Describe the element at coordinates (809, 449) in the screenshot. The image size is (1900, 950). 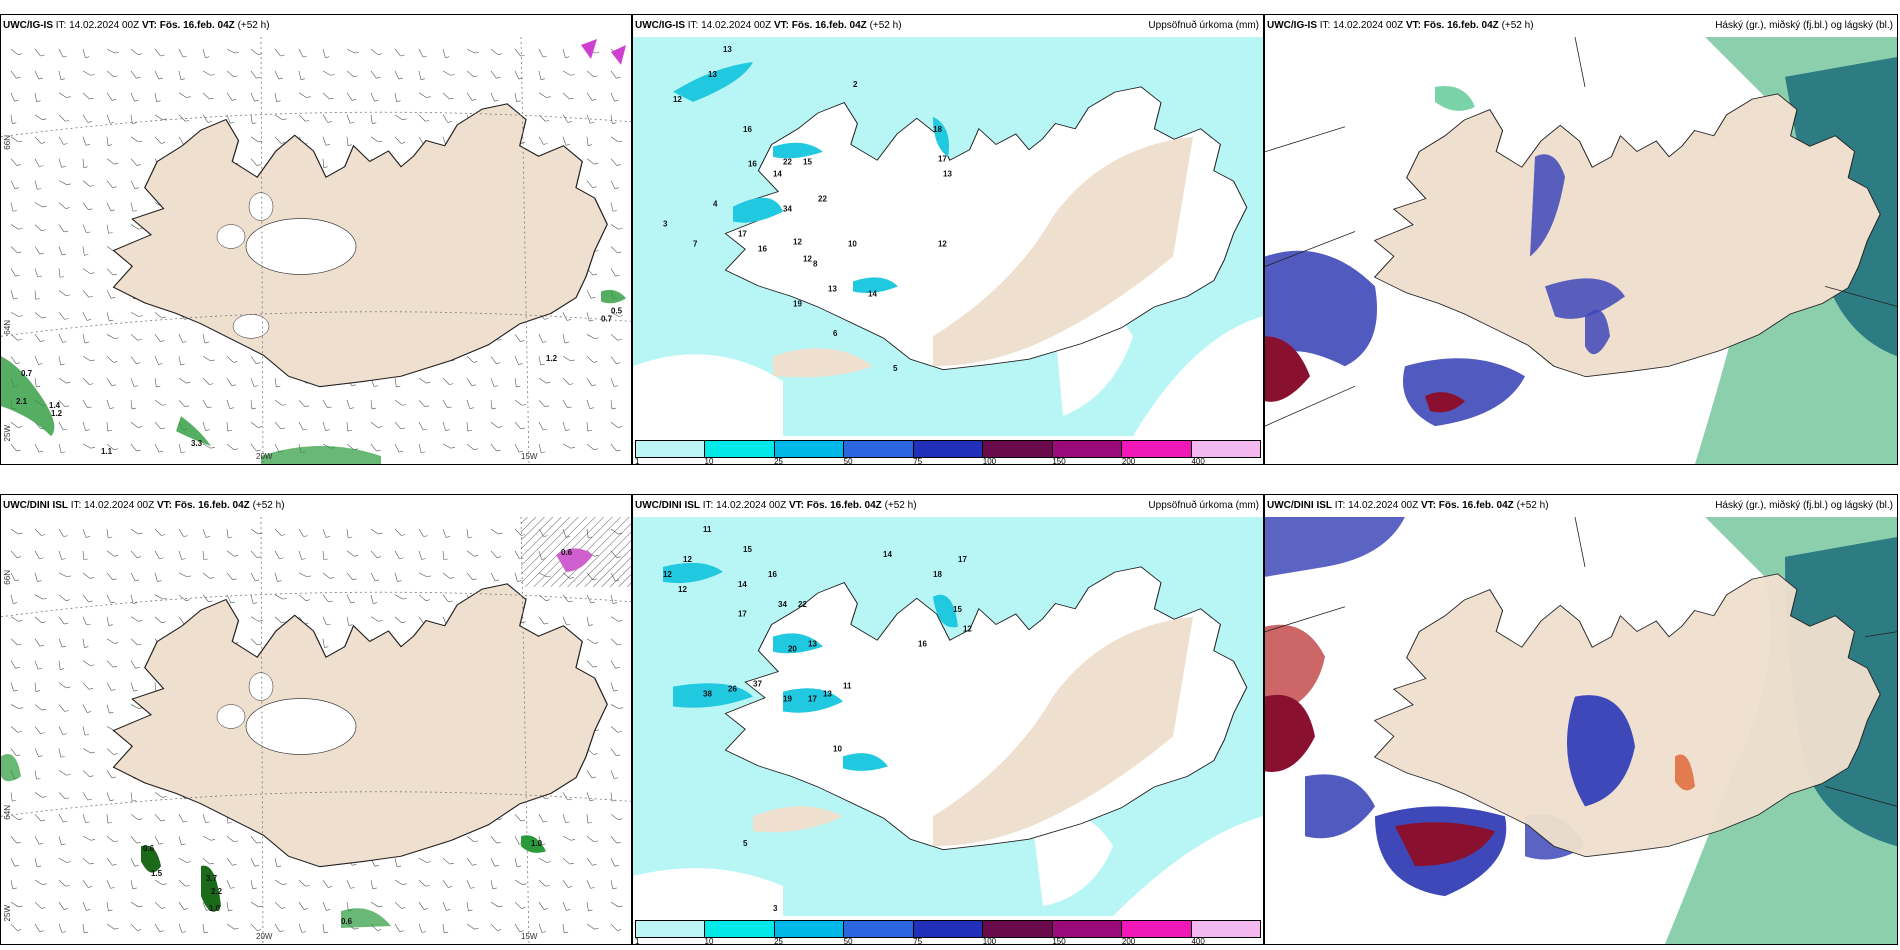
I see `legend-color-swatch` at that location.